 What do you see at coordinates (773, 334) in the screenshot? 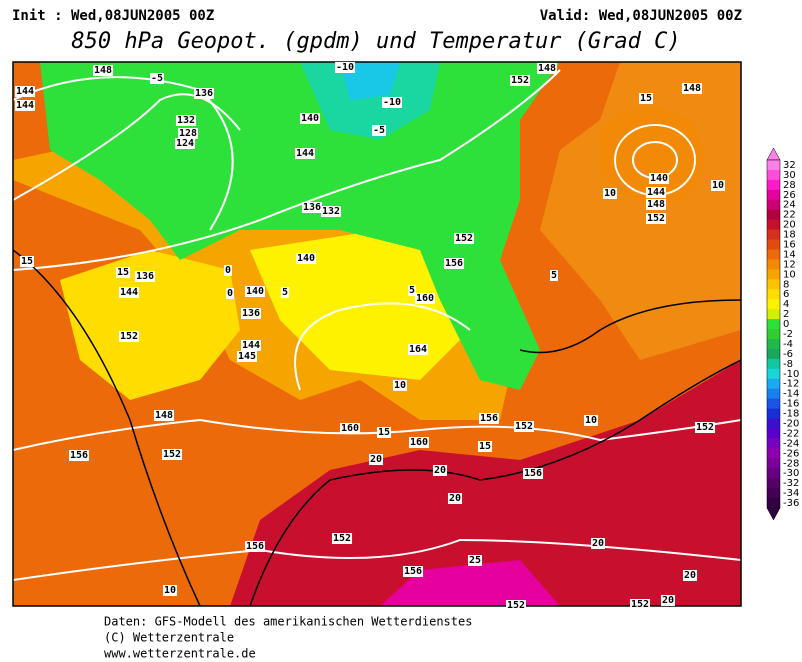
I see `colorbar-frame` at bounding box center [773, 334].